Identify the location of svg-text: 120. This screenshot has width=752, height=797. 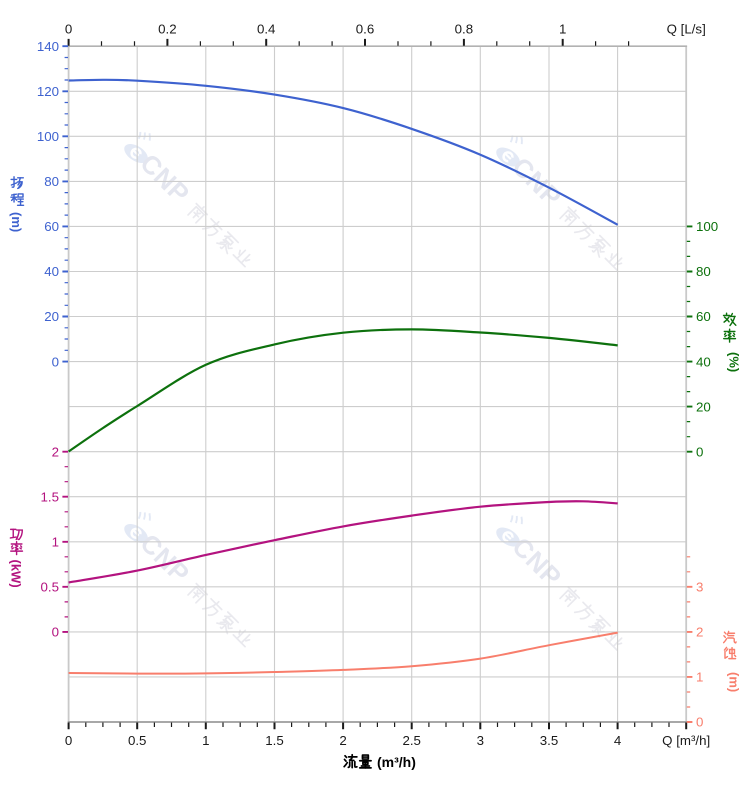
(48, 91).